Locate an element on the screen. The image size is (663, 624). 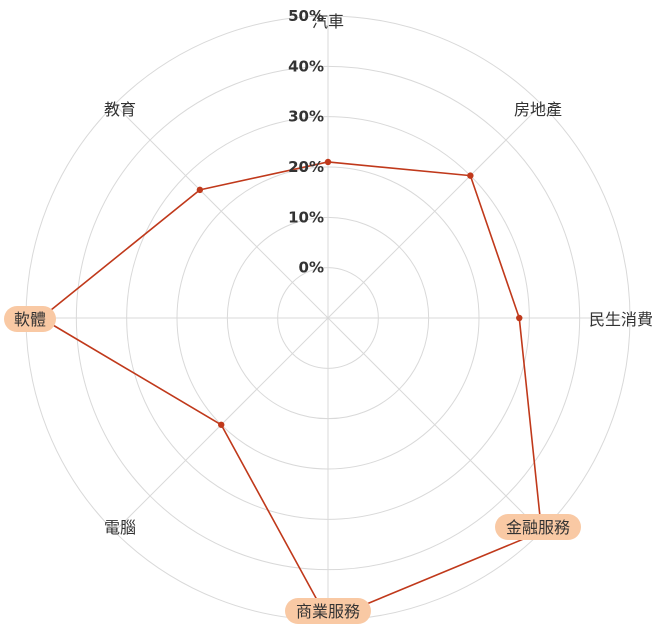
tick-label-4: 40% is located at coordinates (306, 66).